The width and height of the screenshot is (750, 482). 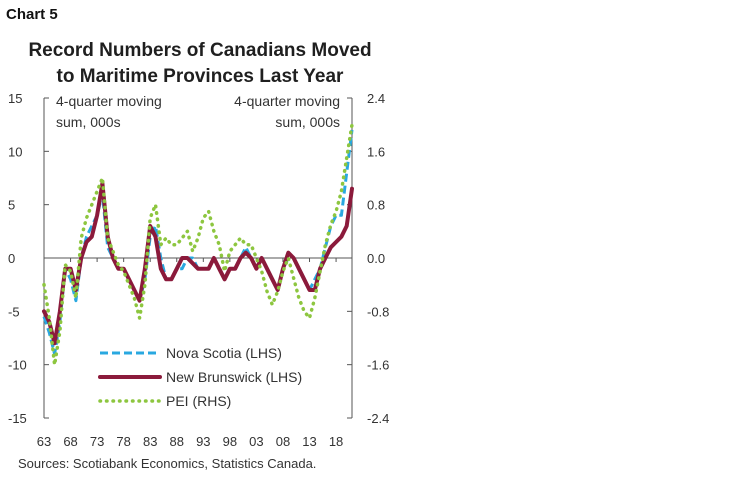 I want to click on x-tick-label: 03, so click(x=256, y=441).